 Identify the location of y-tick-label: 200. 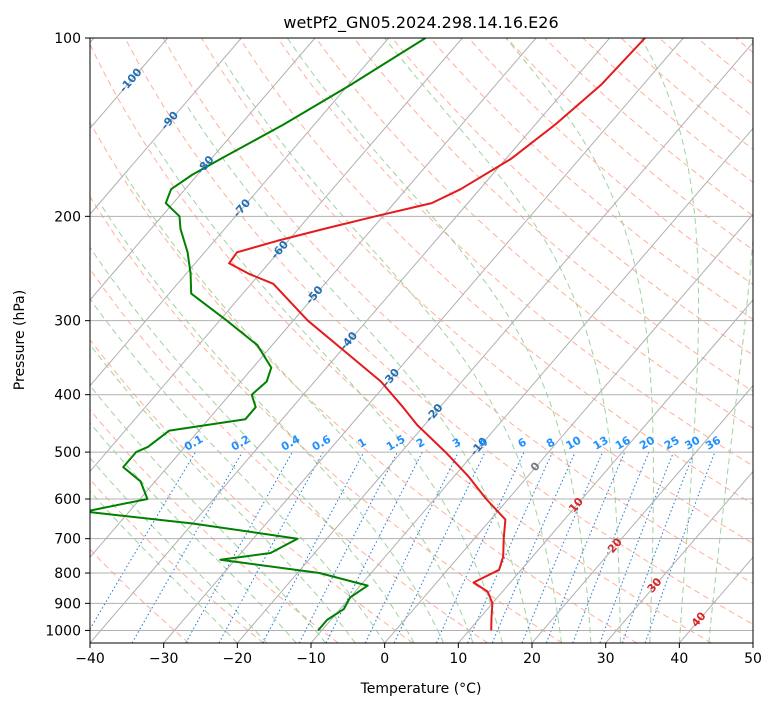
(67, 217).